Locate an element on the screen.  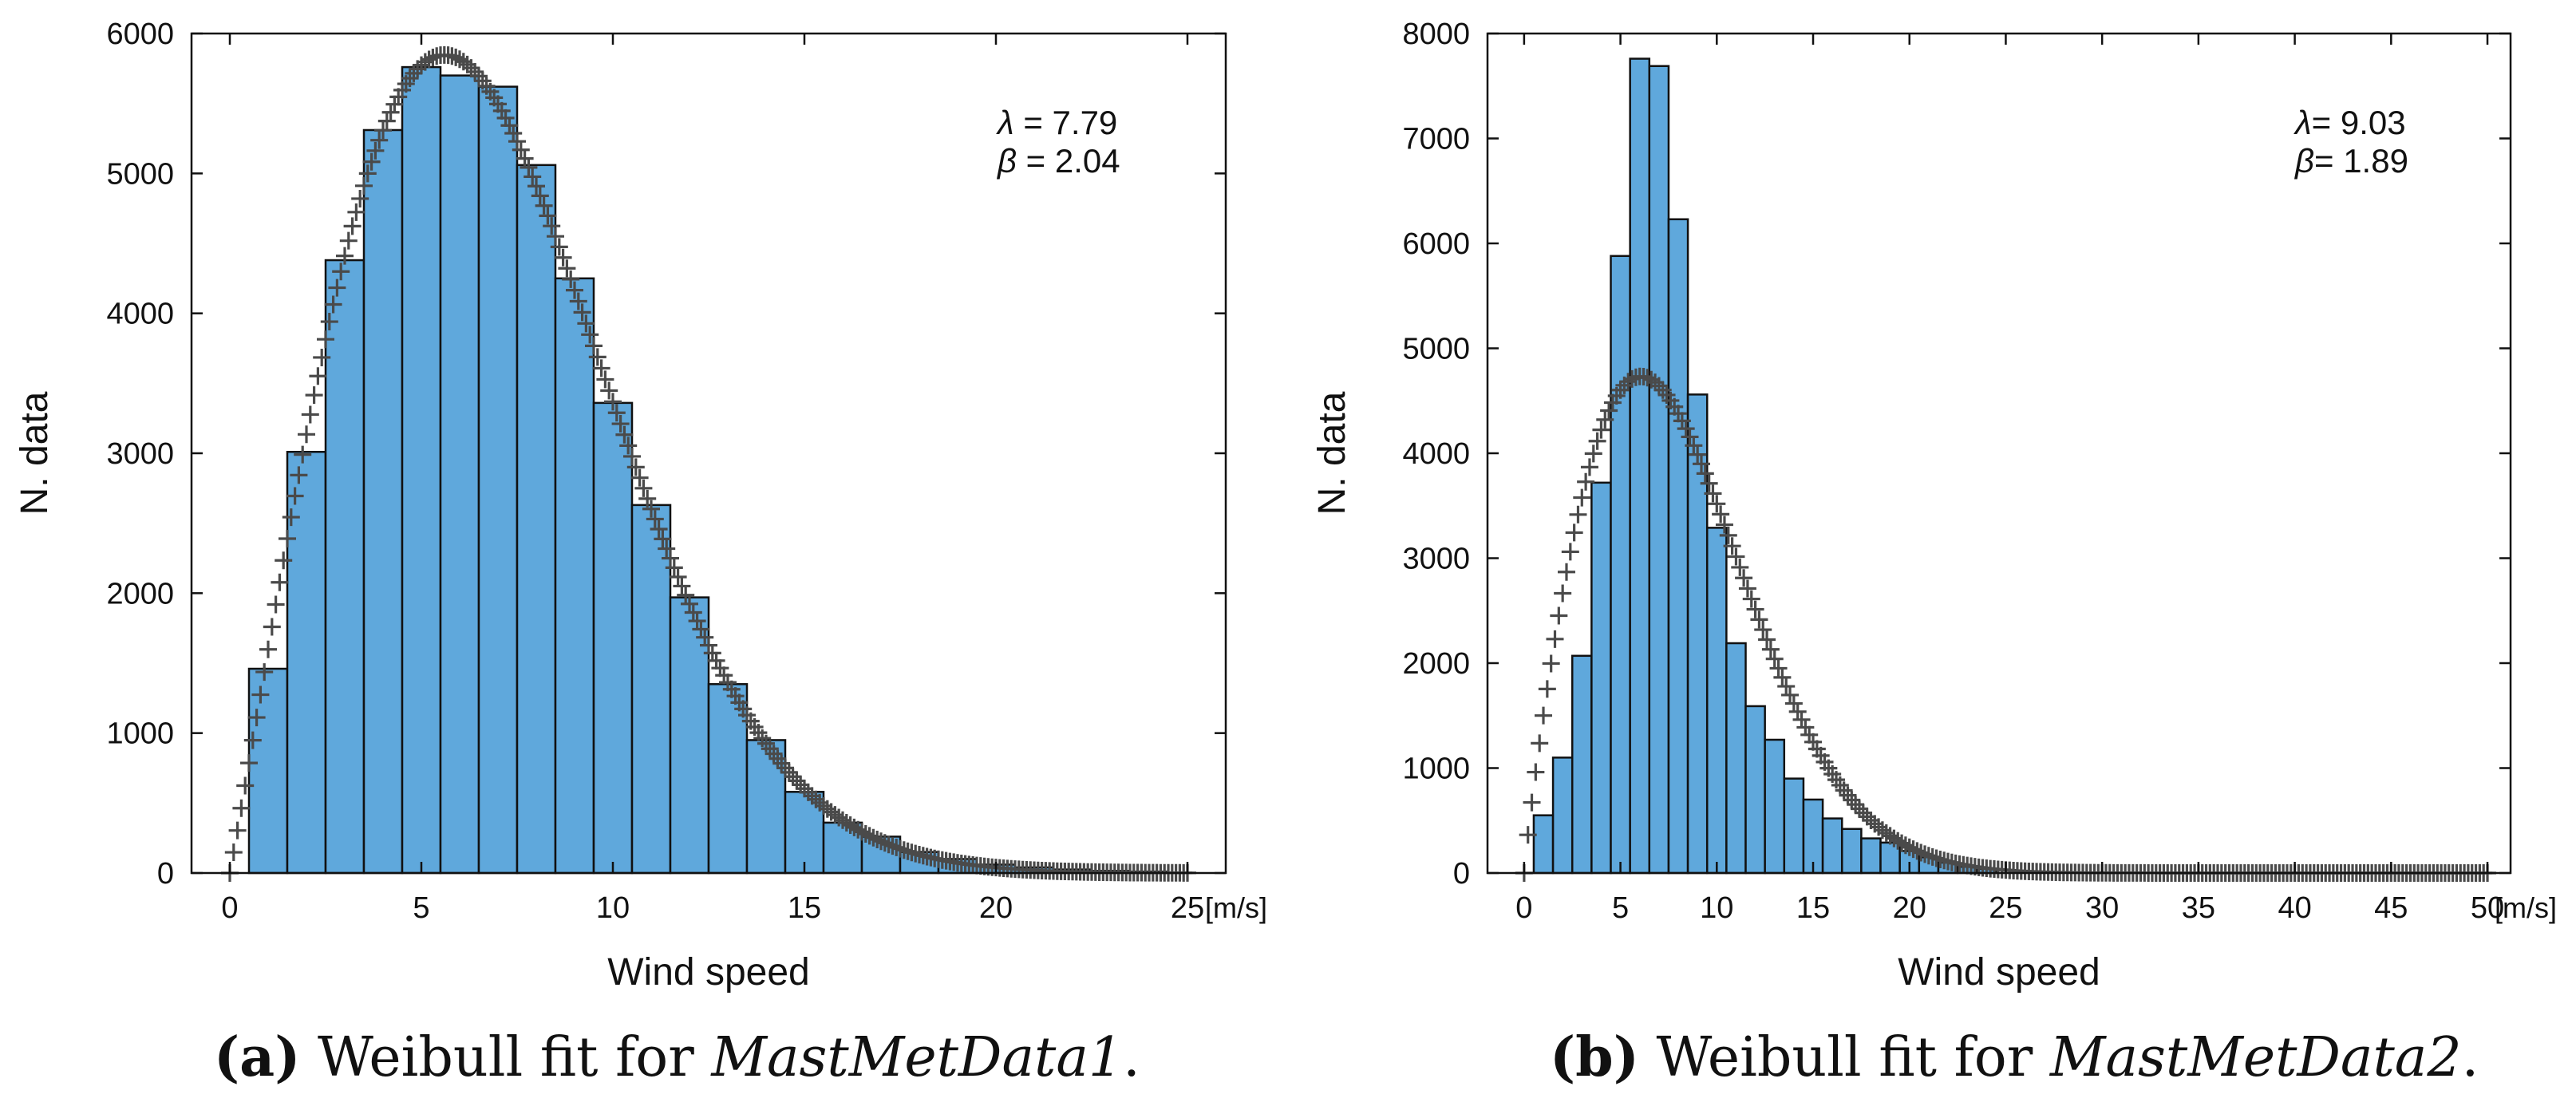
y-tick-label: 2000 is located at coordinates (140, 593).